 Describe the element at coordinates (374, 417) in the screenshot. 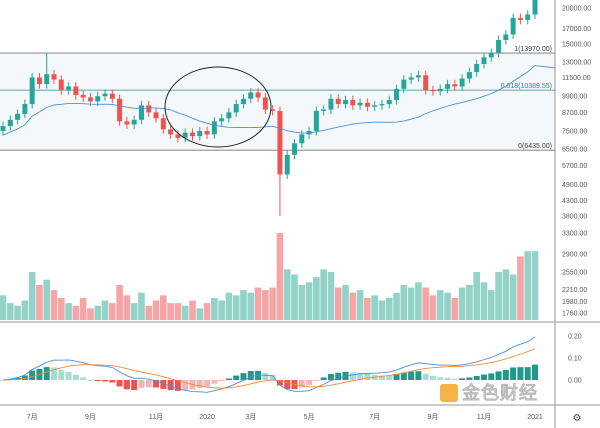

I see `time-tick-label: 7月` at that location.